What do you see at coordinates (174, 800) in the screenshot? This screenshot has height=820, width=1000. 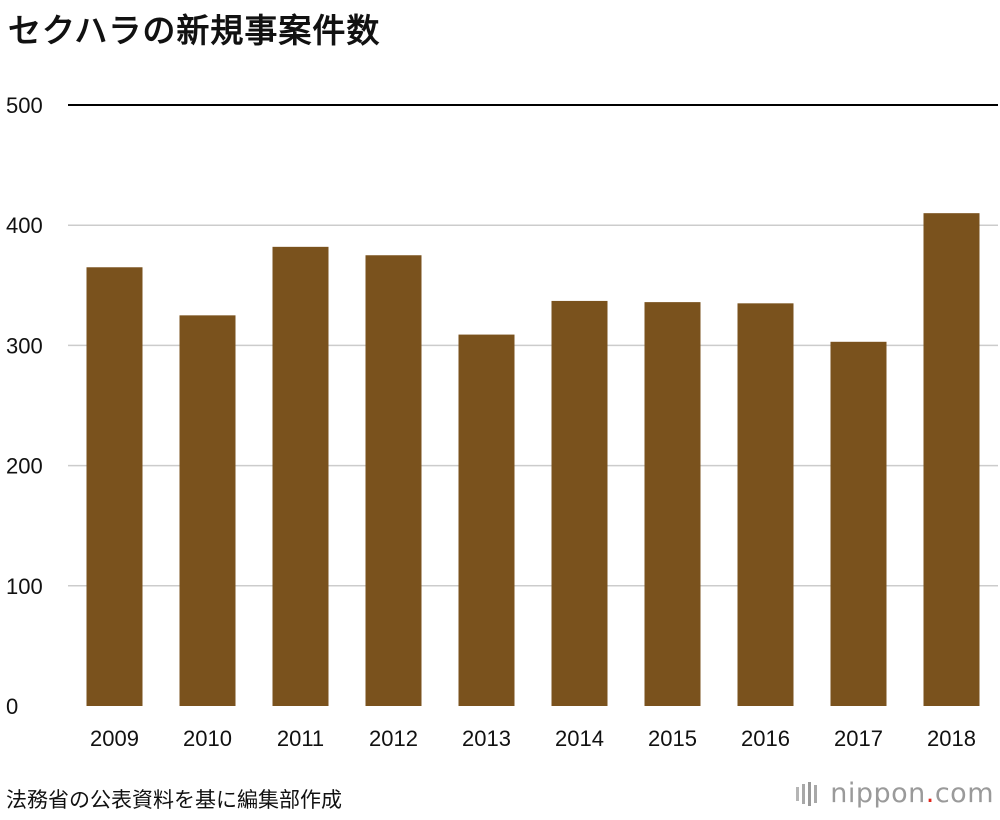 I see `source-note: 法務省の公表資料を基に編集部作成` at bounding box center [174, 800].